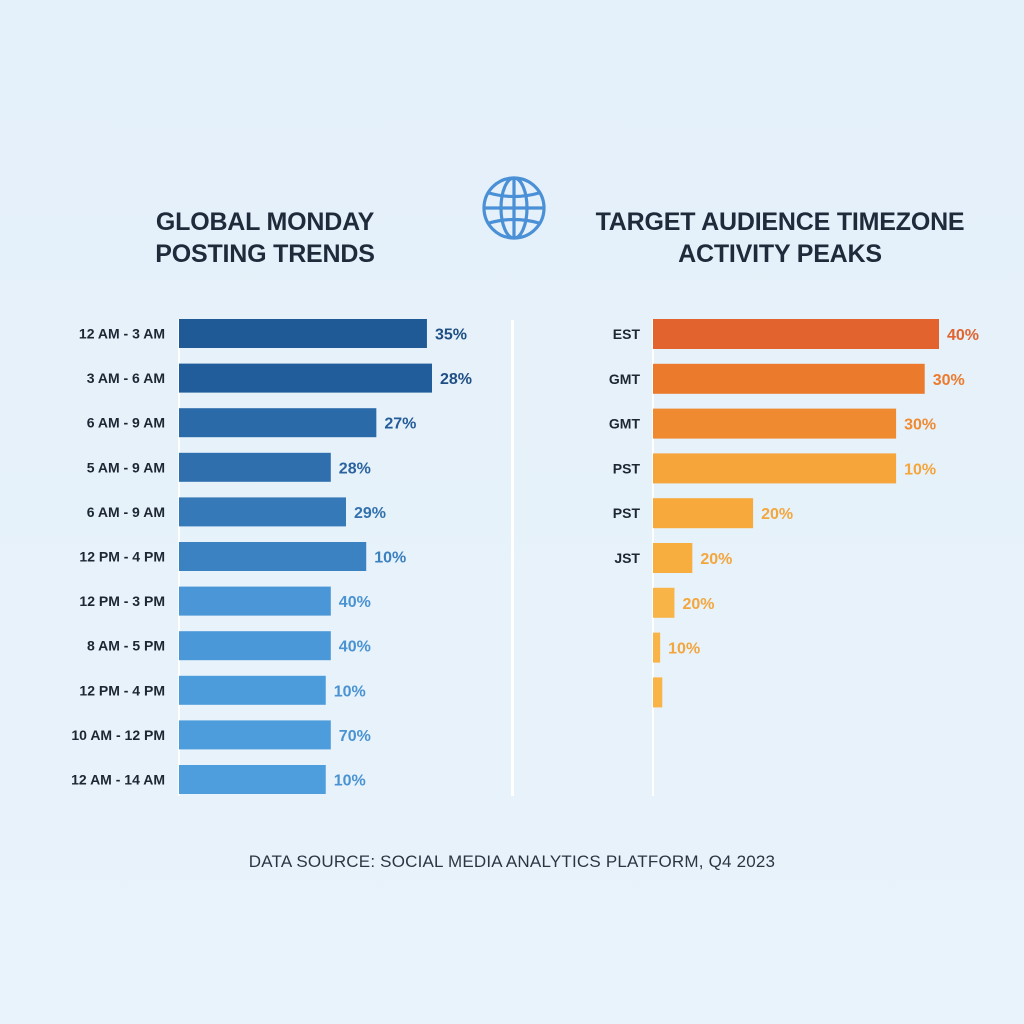 The width and height of the screenshot is (1024, 1024). What do you see at coordinates (514, 208) in the screenshot?
I see `globe-icon` at bounding box center [514, 208].